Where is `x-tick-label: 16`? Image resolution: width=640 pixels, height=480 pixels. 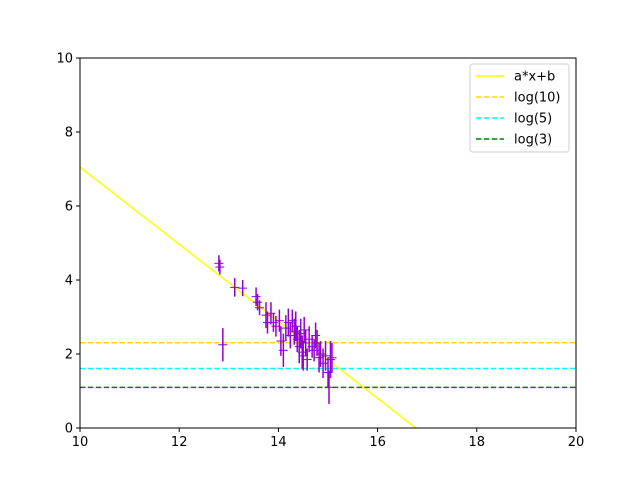 x-tick-label: 16 is located at coordinates (377, 442).